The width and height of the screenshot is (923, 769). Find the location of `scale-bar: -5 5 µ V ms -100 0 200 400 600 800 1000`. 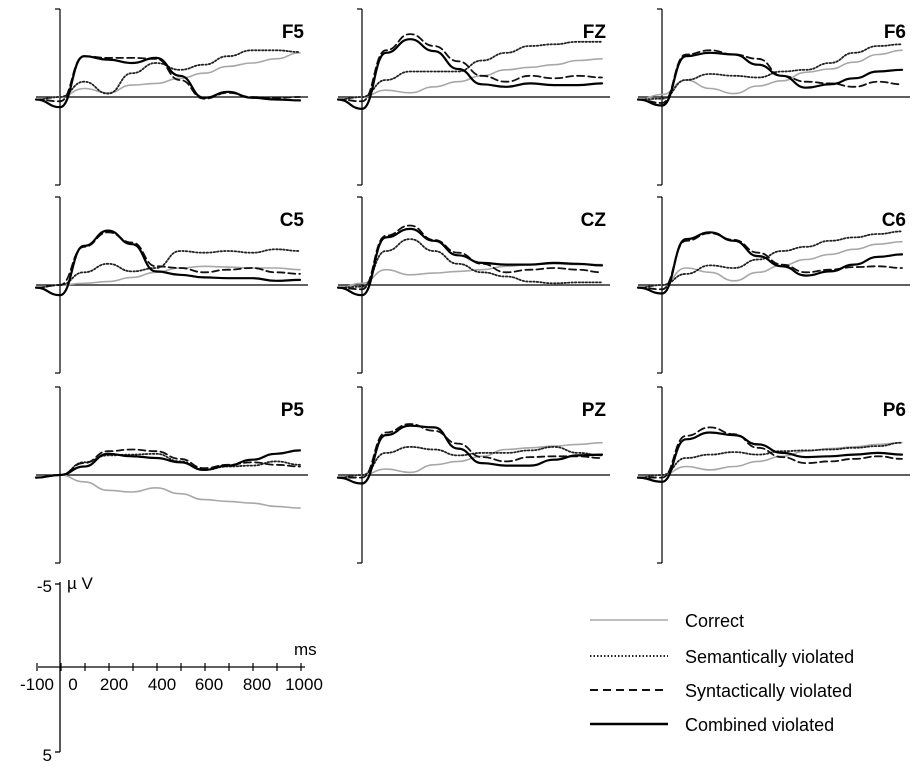

scale-bar: -5 5 µ V ms -100 0 200 400 600 800 1000 is located at coordinates (171, 669).